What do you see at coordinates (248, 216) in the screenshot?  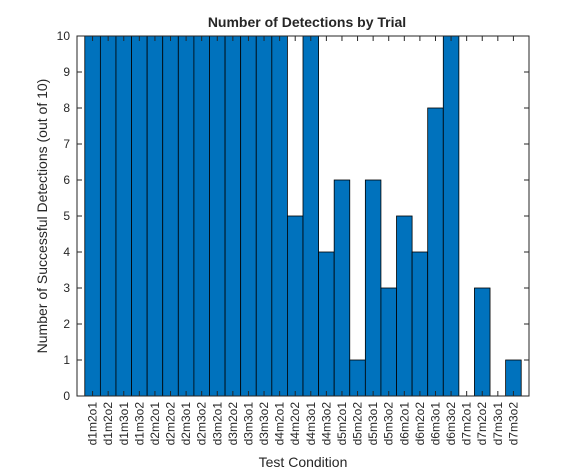 I see `bar-d3m3o1` at bounding box center [248, 216].